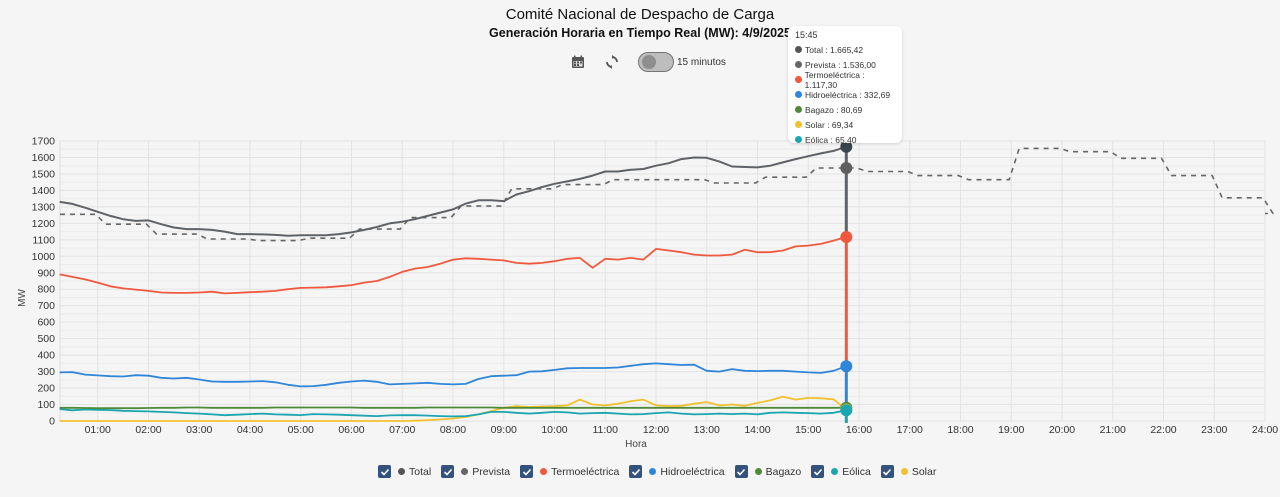 The height and width of the screenshot is (497, 1280). Describe the element at coordinates (301, 430) in the screenshot. I see `x-tick-label: 05:00` at that location.